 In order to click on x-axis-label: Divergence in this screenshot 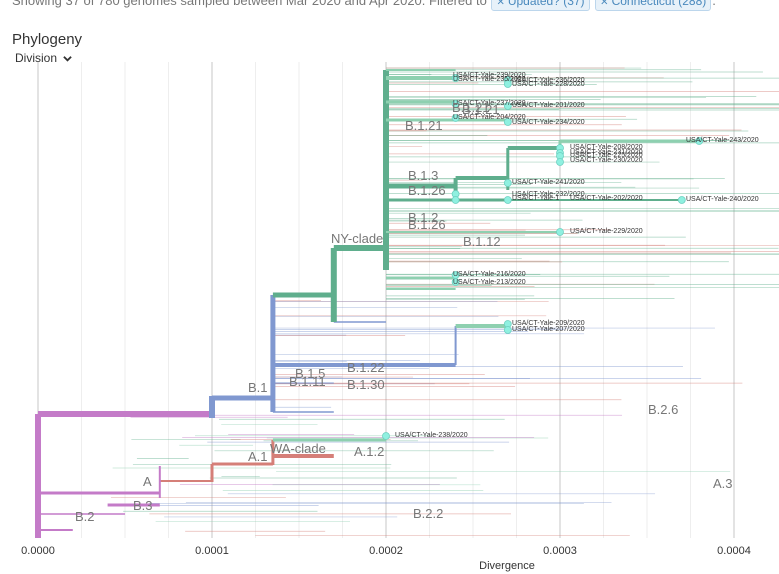, I will do `click(507, 566)`.